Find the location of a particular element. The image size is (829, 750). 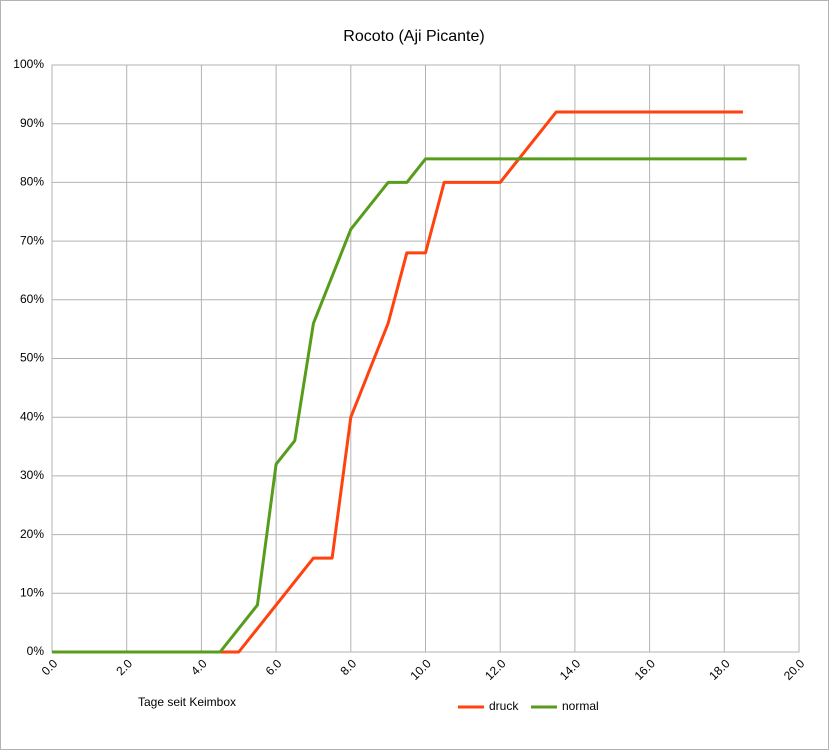

chart-title: Rocoto (Aji Picante) is located at coordinates (413, 36).